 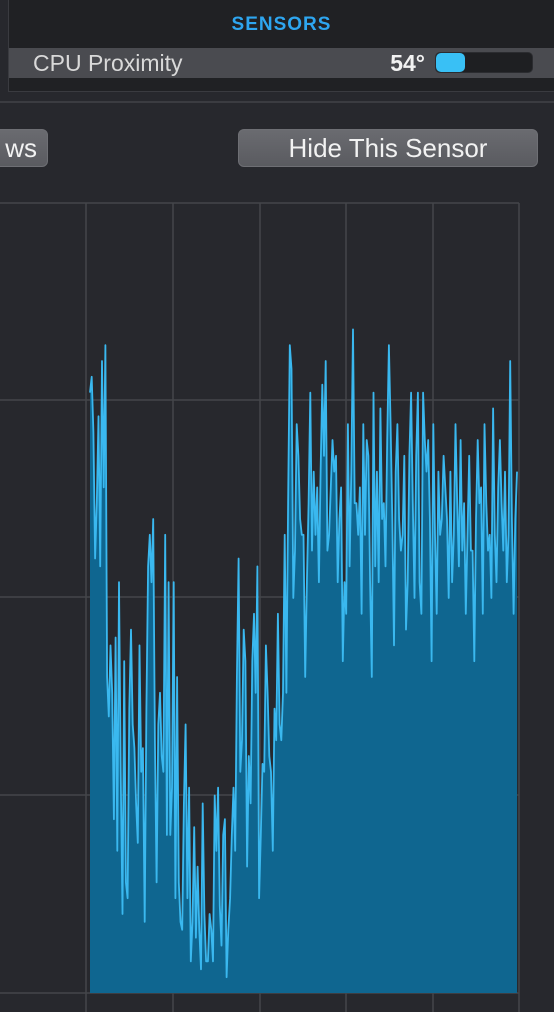 I want to click on sensor-temperature-value: 54°, so click(x=407, y=63).